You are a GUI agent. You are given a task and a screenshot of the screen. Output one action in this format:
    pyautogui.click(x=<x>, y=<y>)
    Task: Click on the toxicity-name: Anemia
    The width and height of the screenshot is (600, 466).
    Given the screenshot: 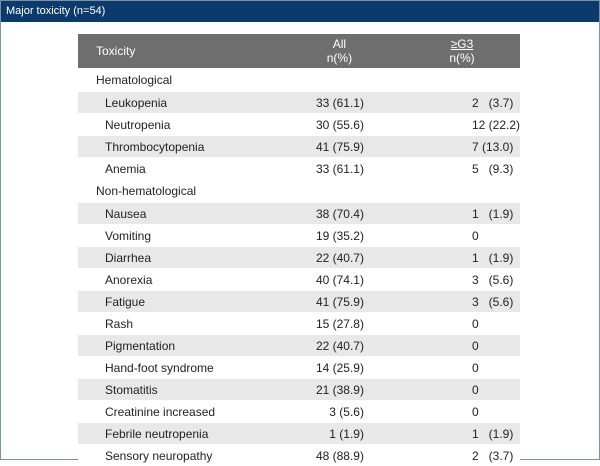 What is the action you would take?
    pyautogui.click(x=176, y=169)
    